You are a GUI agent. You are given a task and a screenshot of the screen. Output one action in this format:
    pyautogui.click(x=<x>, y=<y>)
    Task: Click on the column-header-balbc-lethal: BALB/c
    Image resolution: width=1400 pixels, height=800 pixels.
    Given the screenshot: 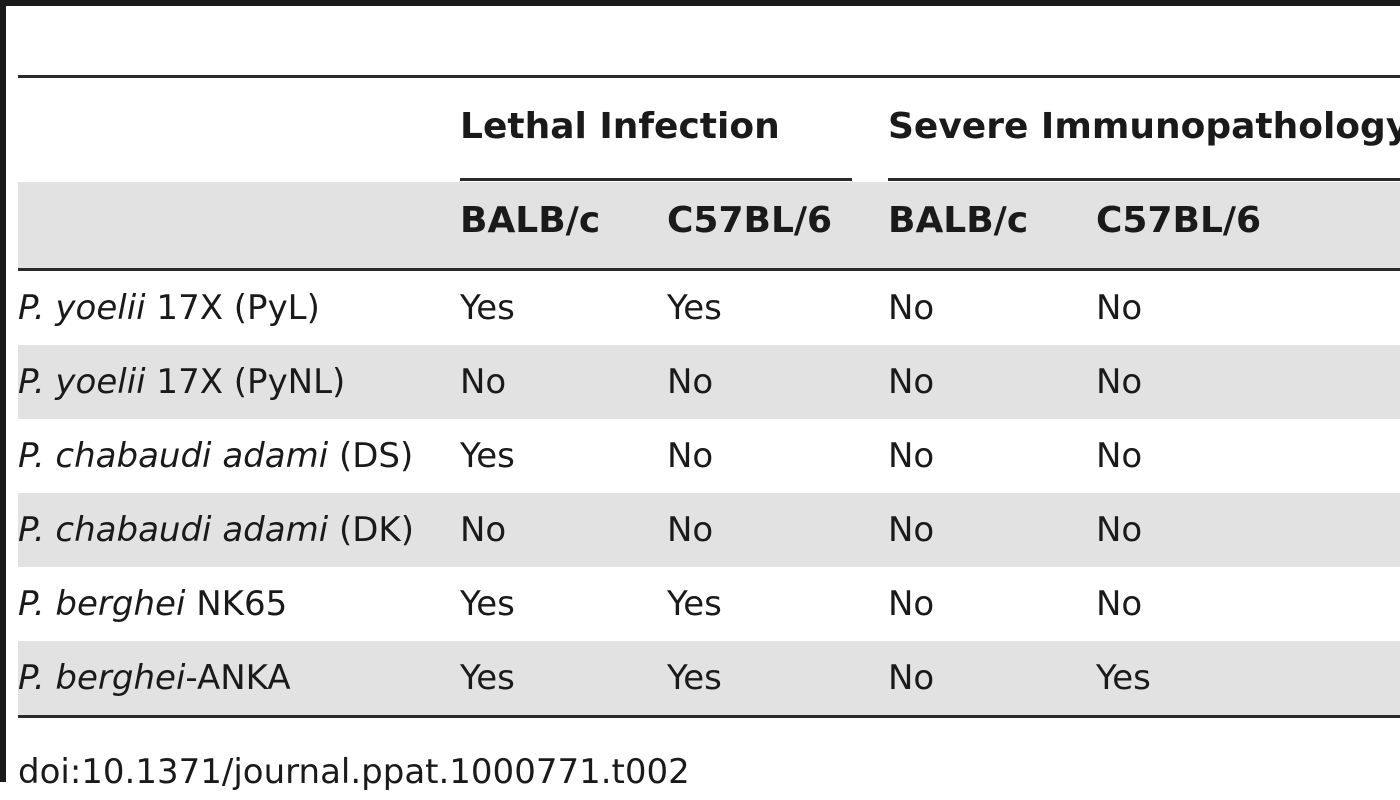 What is the action you would take?
    pyautogui.click(x=530, y=220)
    